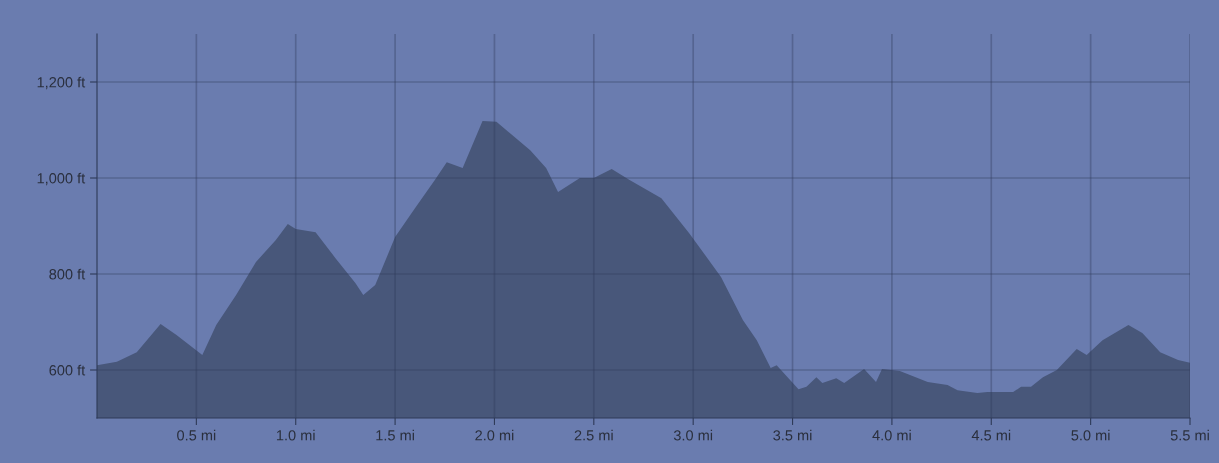  What do you see at coordinates (693, 435) in the screenshot?
I see `x-tick-label: 3.0 mi` at bounding box center [693, 435].